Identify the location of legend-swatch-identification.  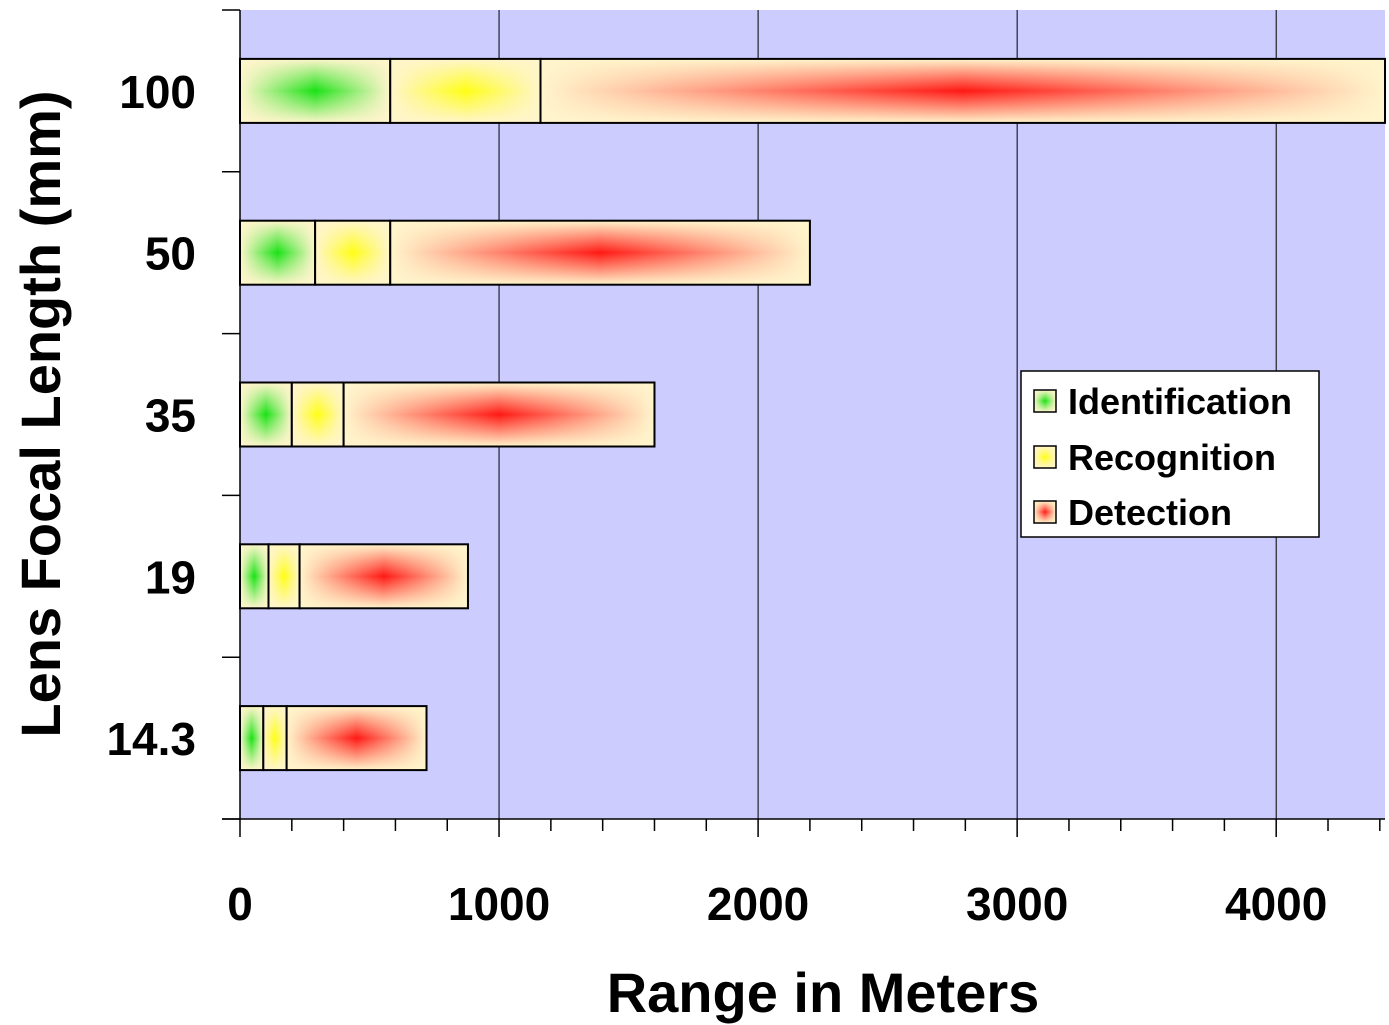
(1045, 401).